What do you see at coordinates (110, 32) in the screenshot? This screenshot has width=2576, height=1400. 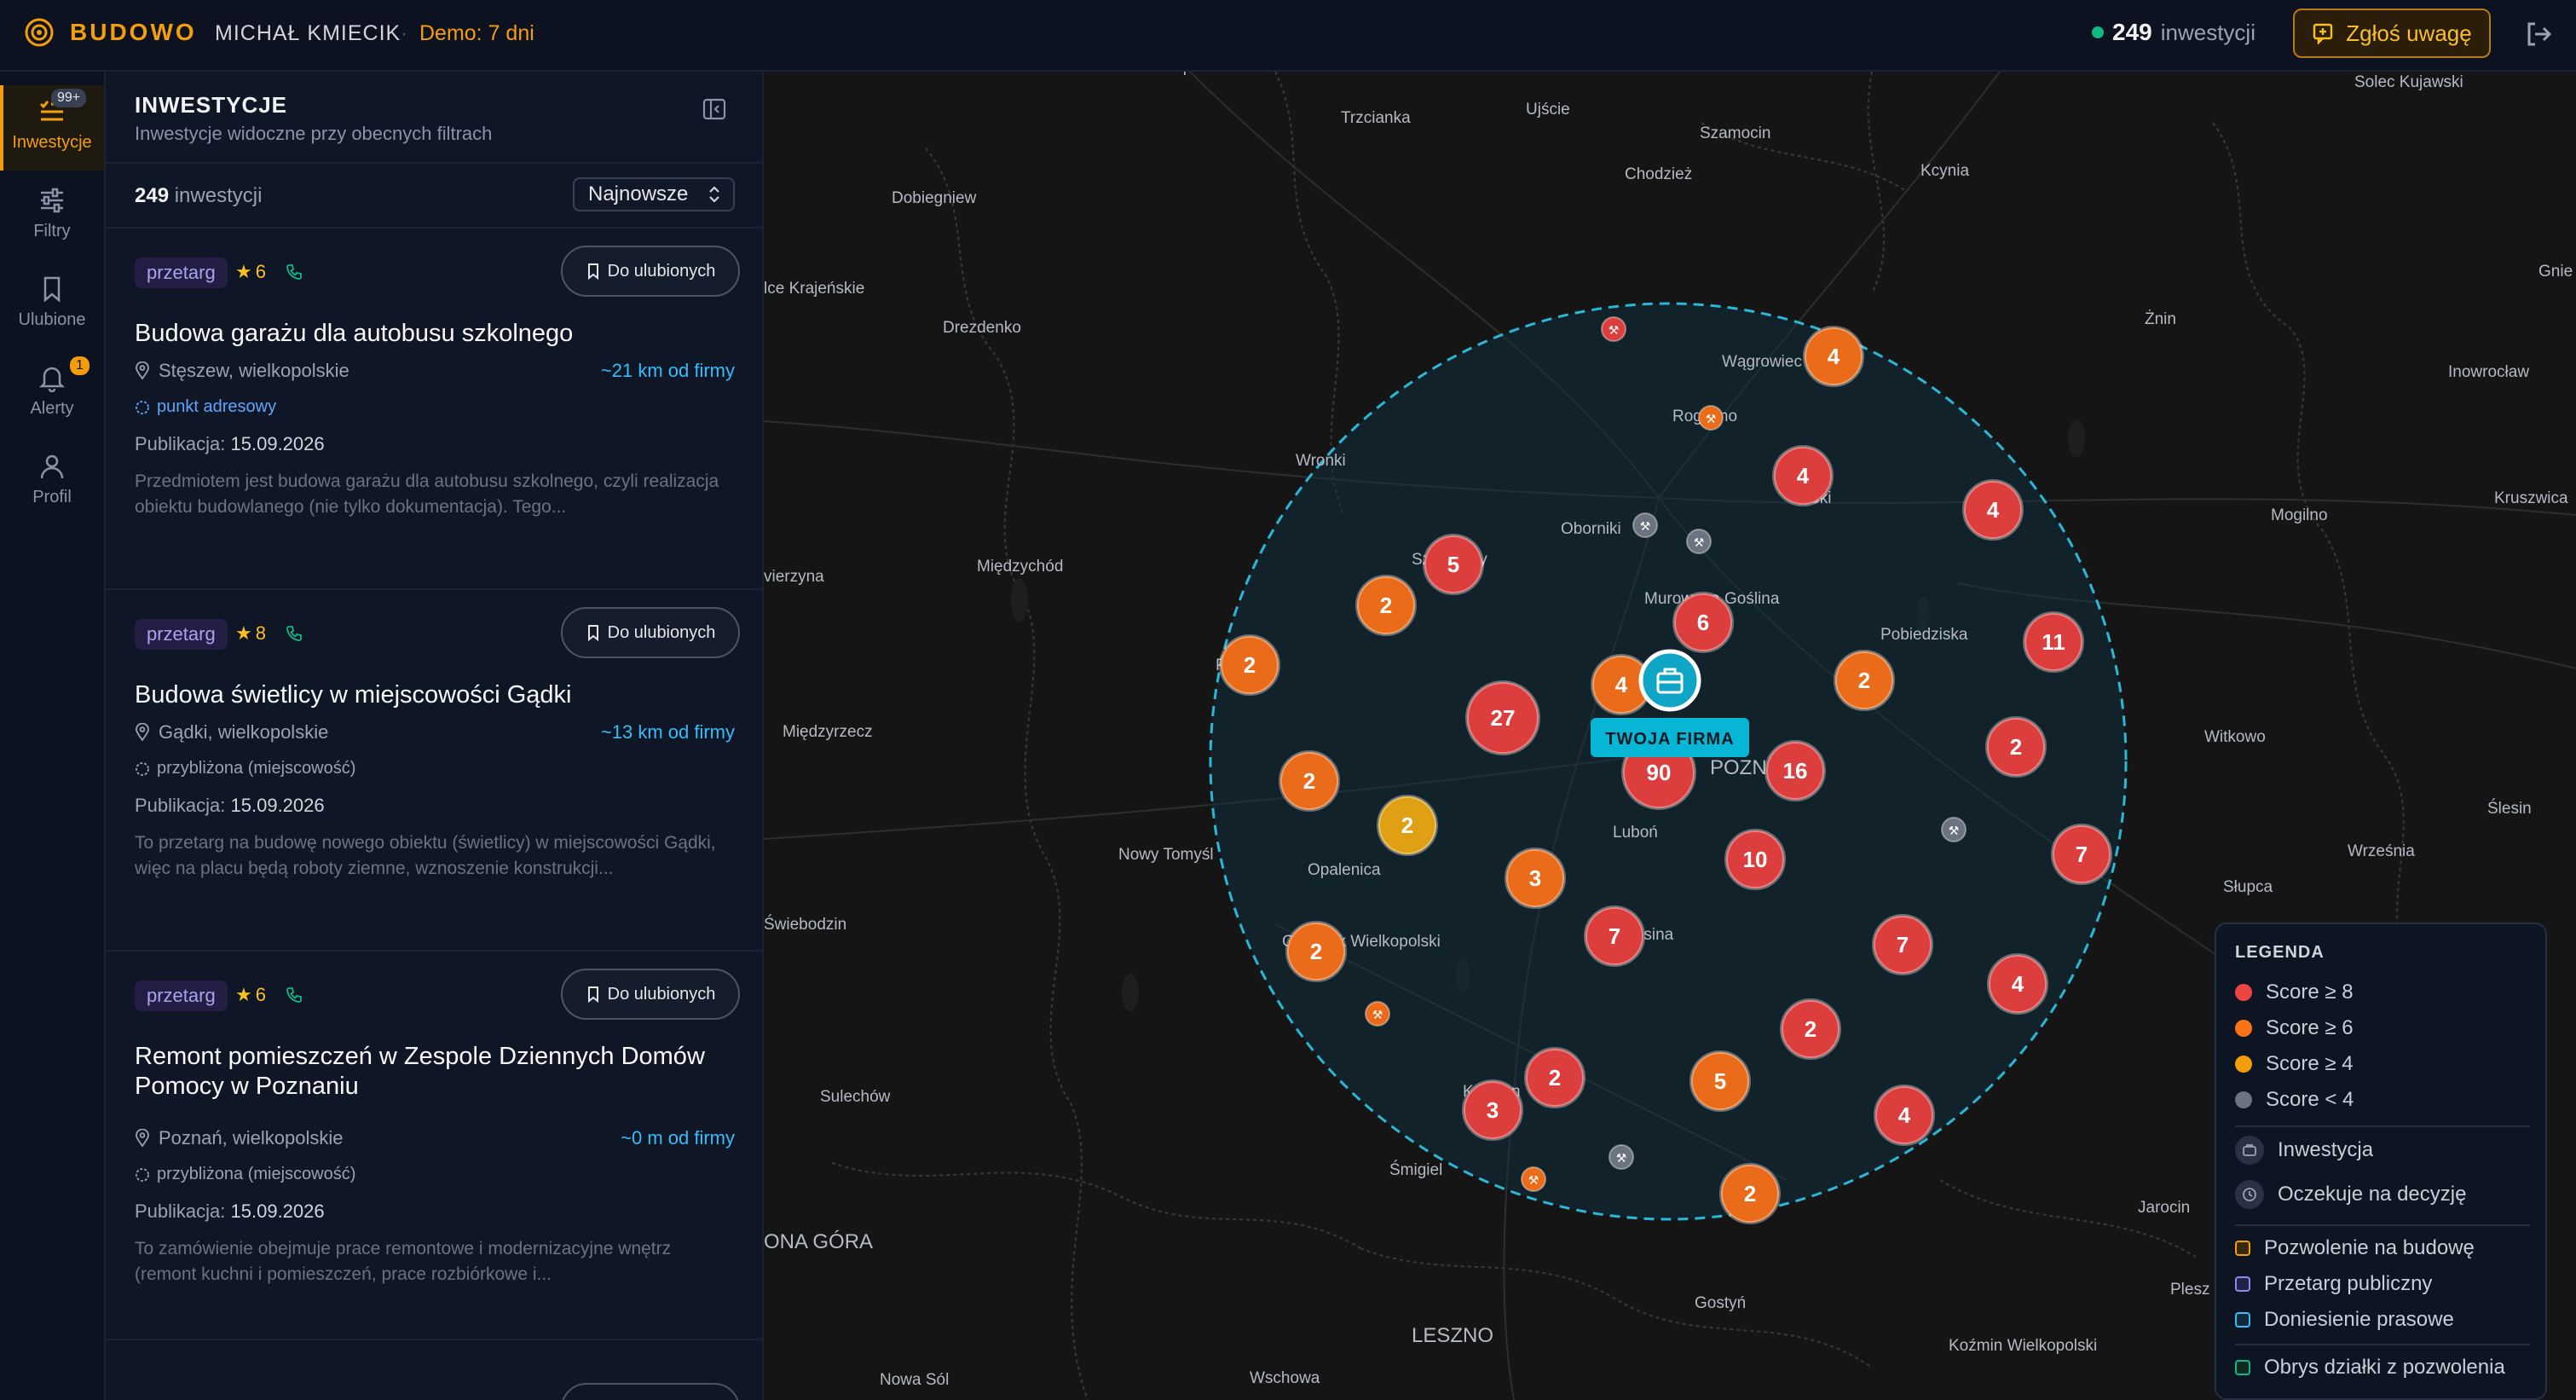 I see `brand: BUDOWO` at bounding box center [110, 32].